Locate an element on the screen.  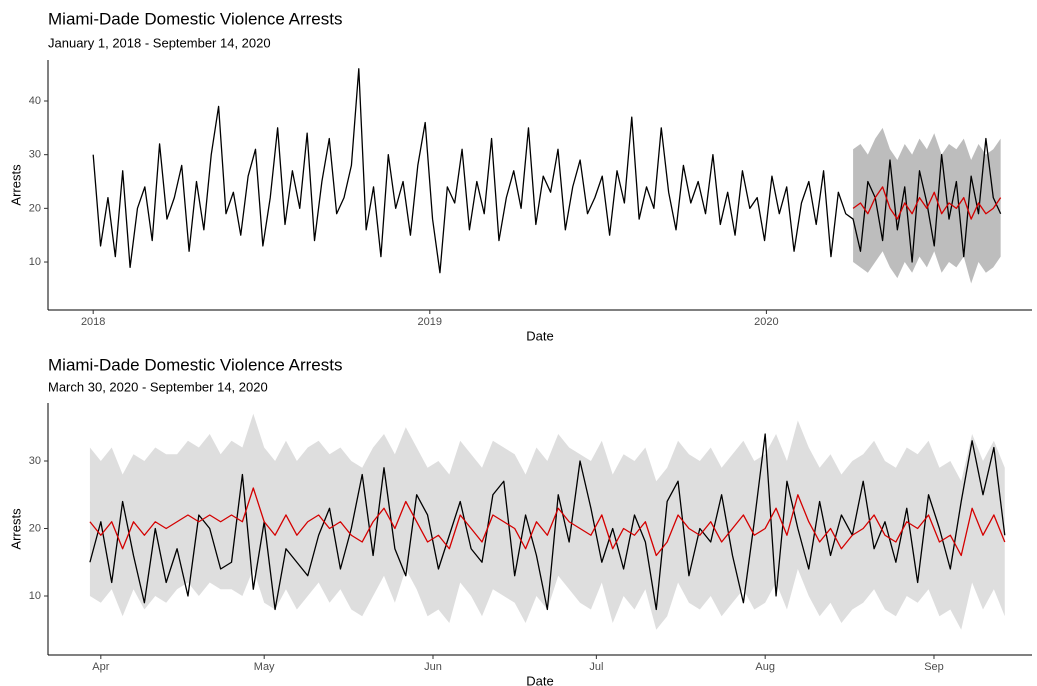
x-tick-label: May is located at coordinates (264, 667).